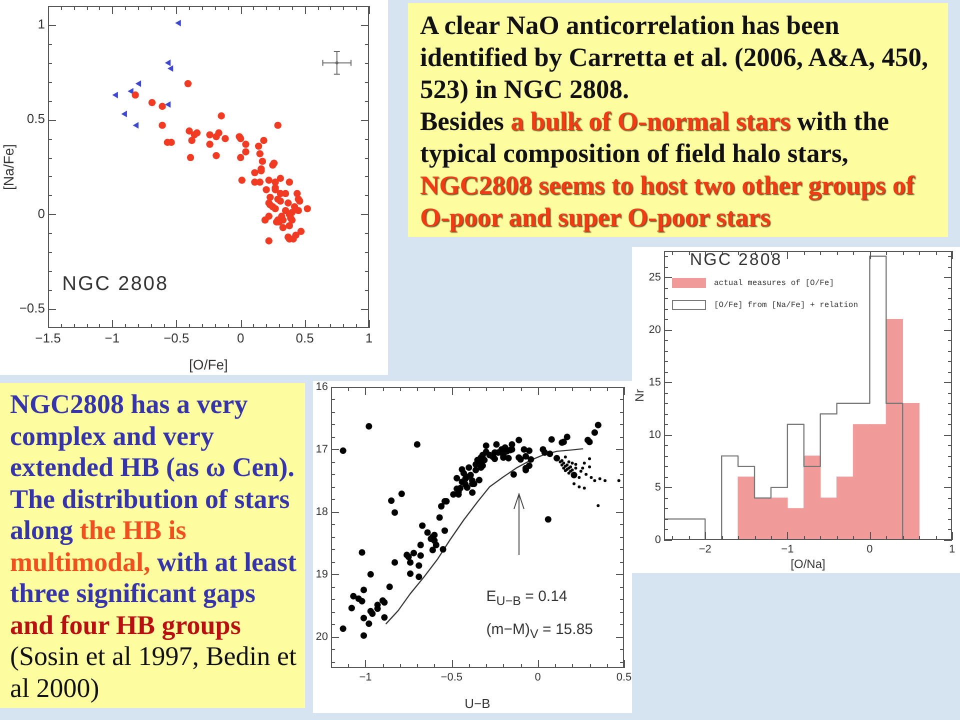 Image resolution: width=960 pixels, height=720 pixels. I want to click on text: along, so click(42, 530).